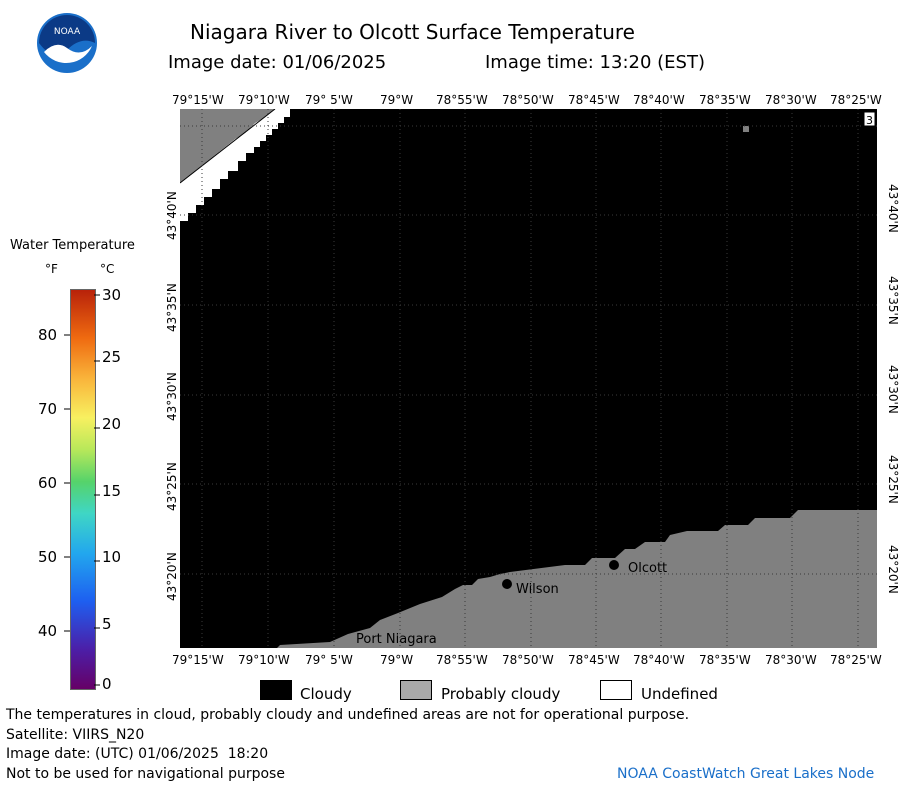 Image resolution: width=916 pixels, height=790 pixels. I want to click on logo-text: NOAA, so click(67, 32).